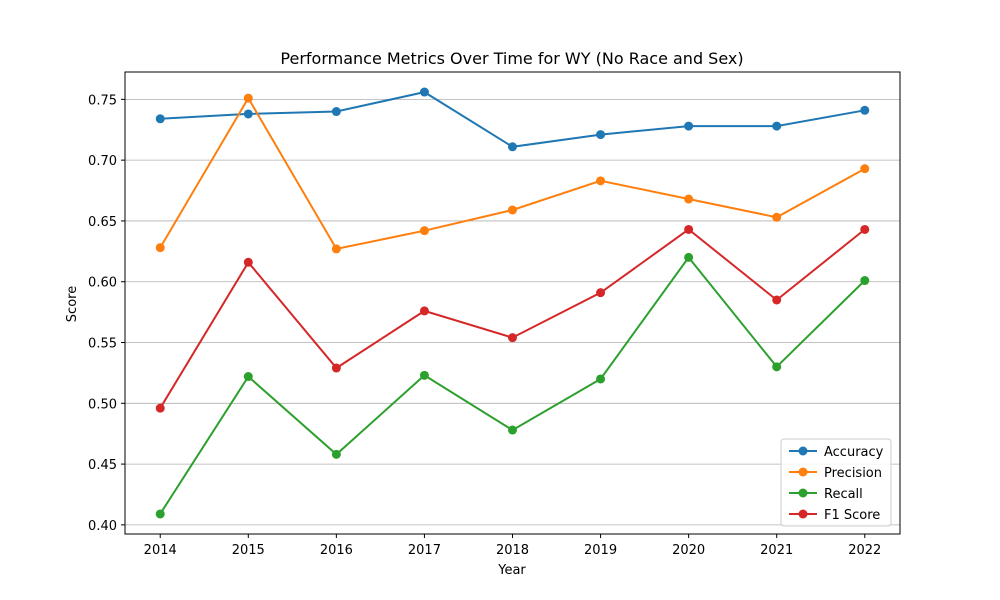 The image size is (1000, 600). What do you see at coordinates (72, 304) in the screenshot?
I see `y-axis-label: Score` at bounding box center [72, 304].